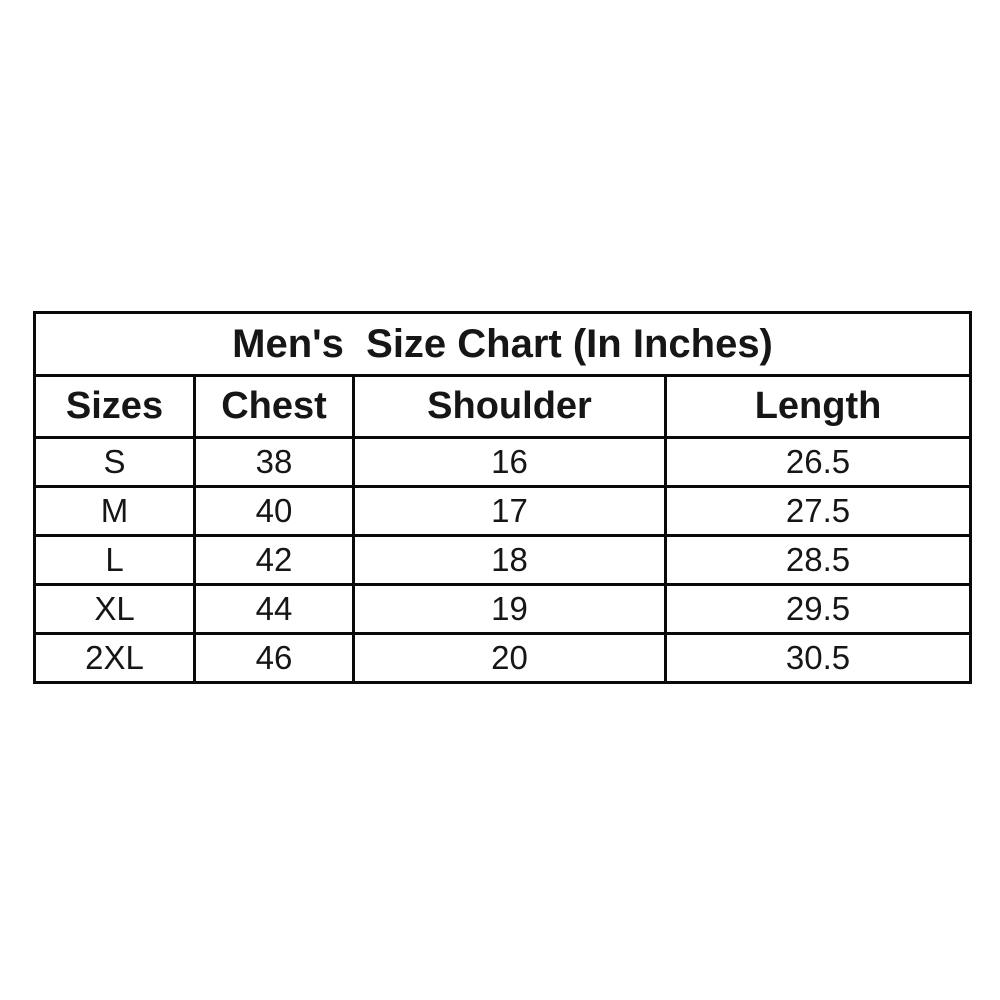  Describe the element at coordinates (818, 511) in the screenshot. I see `length-cell: 27.5` at that location.